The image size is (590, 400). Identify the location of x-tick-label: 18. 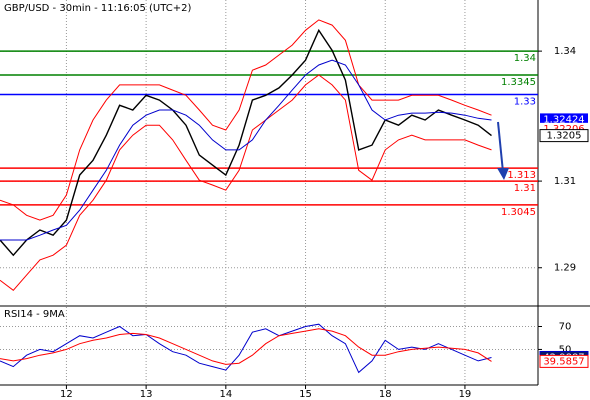
(385, 394).